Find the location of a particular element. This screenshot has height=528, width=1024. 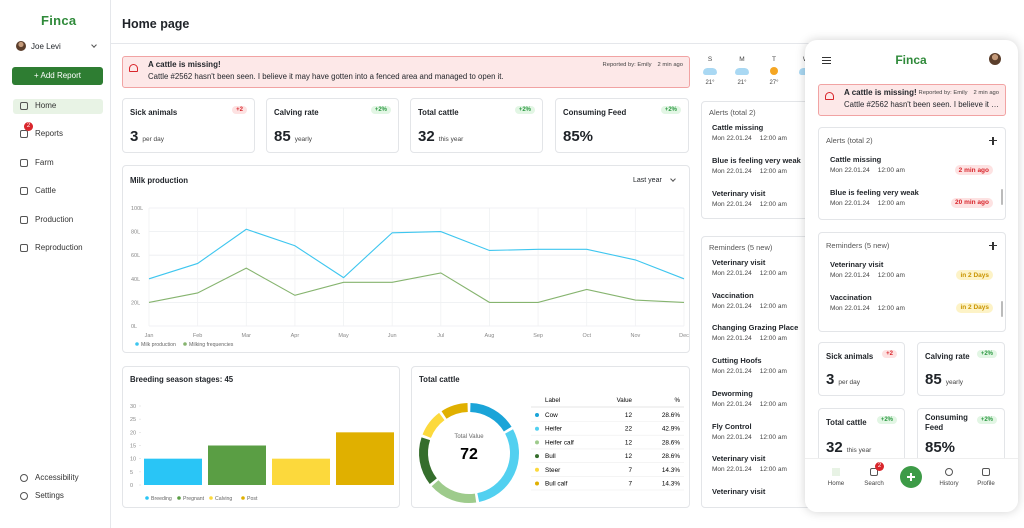

stat-value: 32 is located at coordinates (426, 136).